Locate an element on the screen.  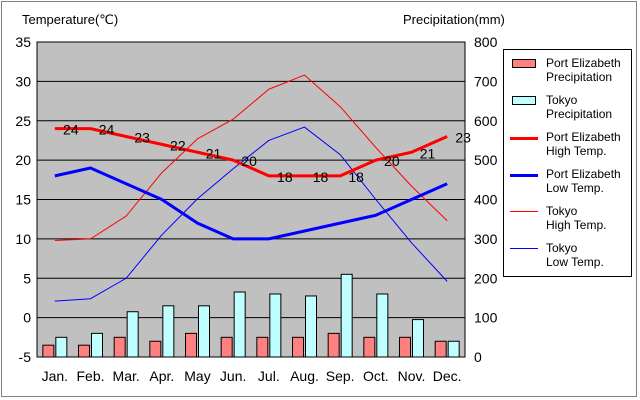
legend-item: Tokyo High Temp. is located at coordinates (567, 219).